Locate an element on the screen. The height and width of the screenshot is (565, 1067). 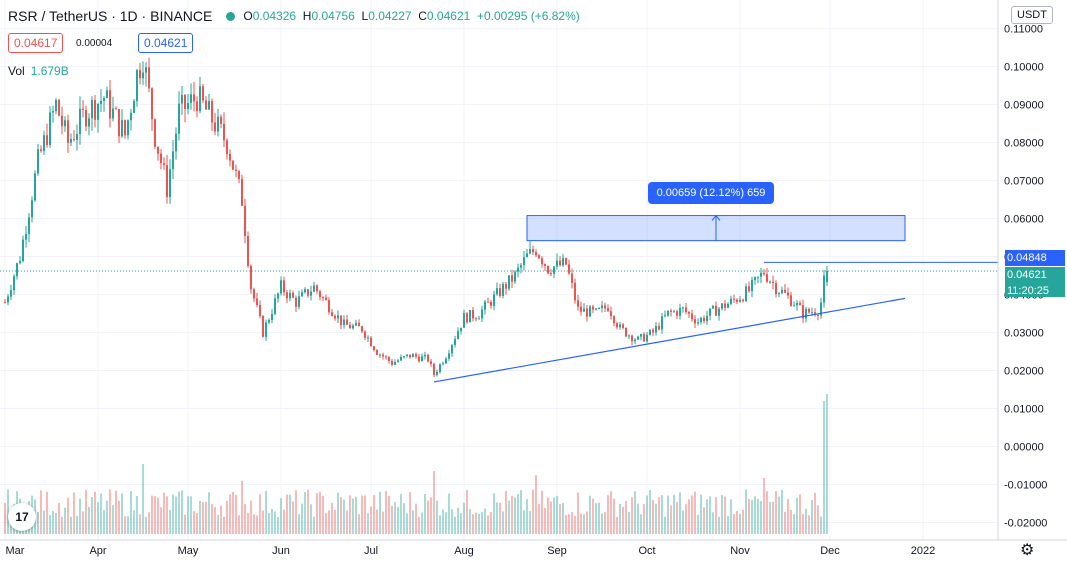
sell-button: 0.04617 is located at coordinates (36, 43).